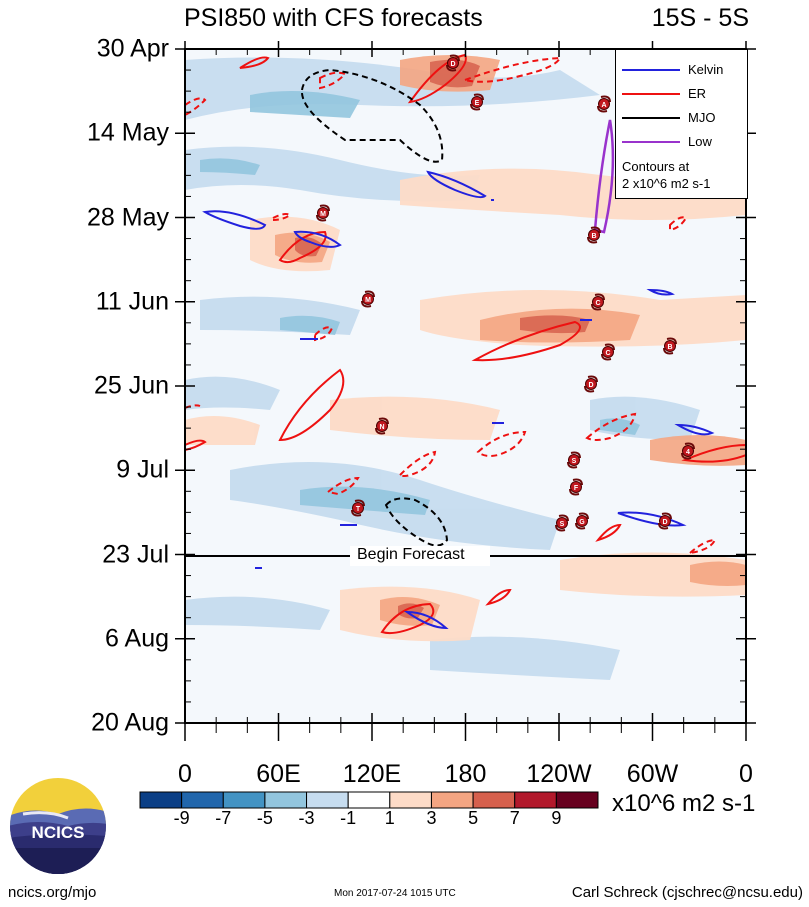 The image size is (809, 907). I want to click on storm-marker-letter: F, so click(576, 488).